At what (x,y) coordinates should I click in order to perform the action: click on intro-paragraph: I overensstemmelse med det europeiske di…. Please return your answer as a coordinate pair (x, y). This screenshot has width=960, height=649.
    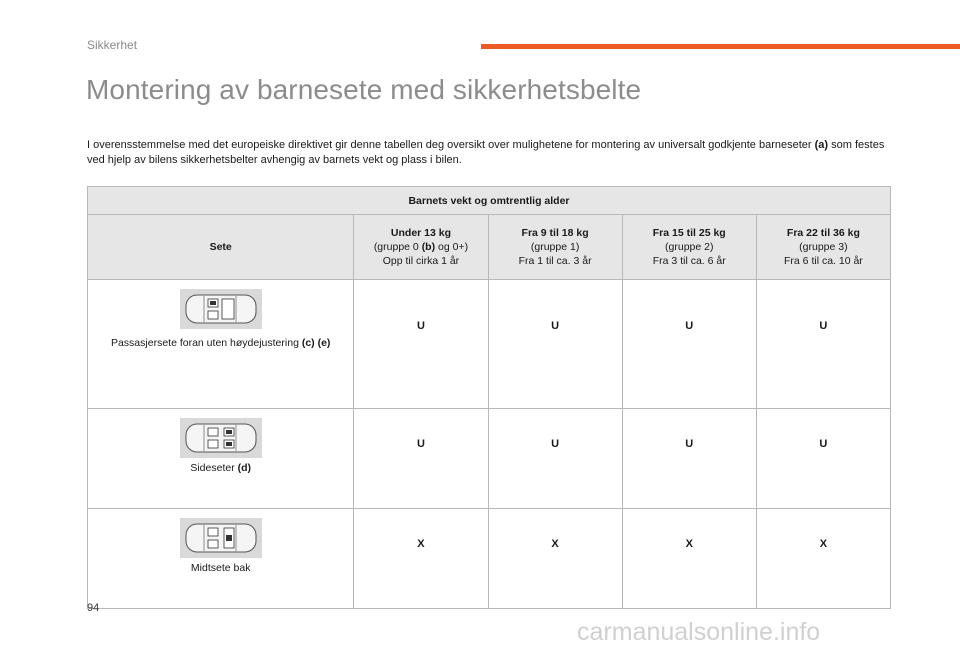
    Looking at the image, I should click on (487, 153).